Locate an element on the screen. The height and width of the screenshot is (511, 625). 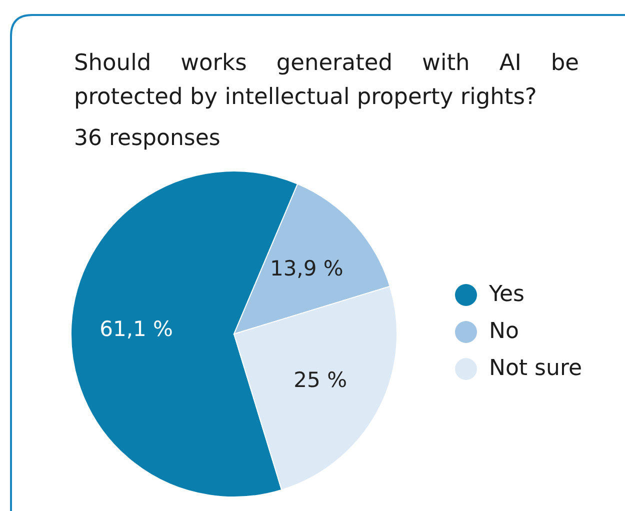
chart-subtitle: 36 responses is located at coordinates (147, 138).